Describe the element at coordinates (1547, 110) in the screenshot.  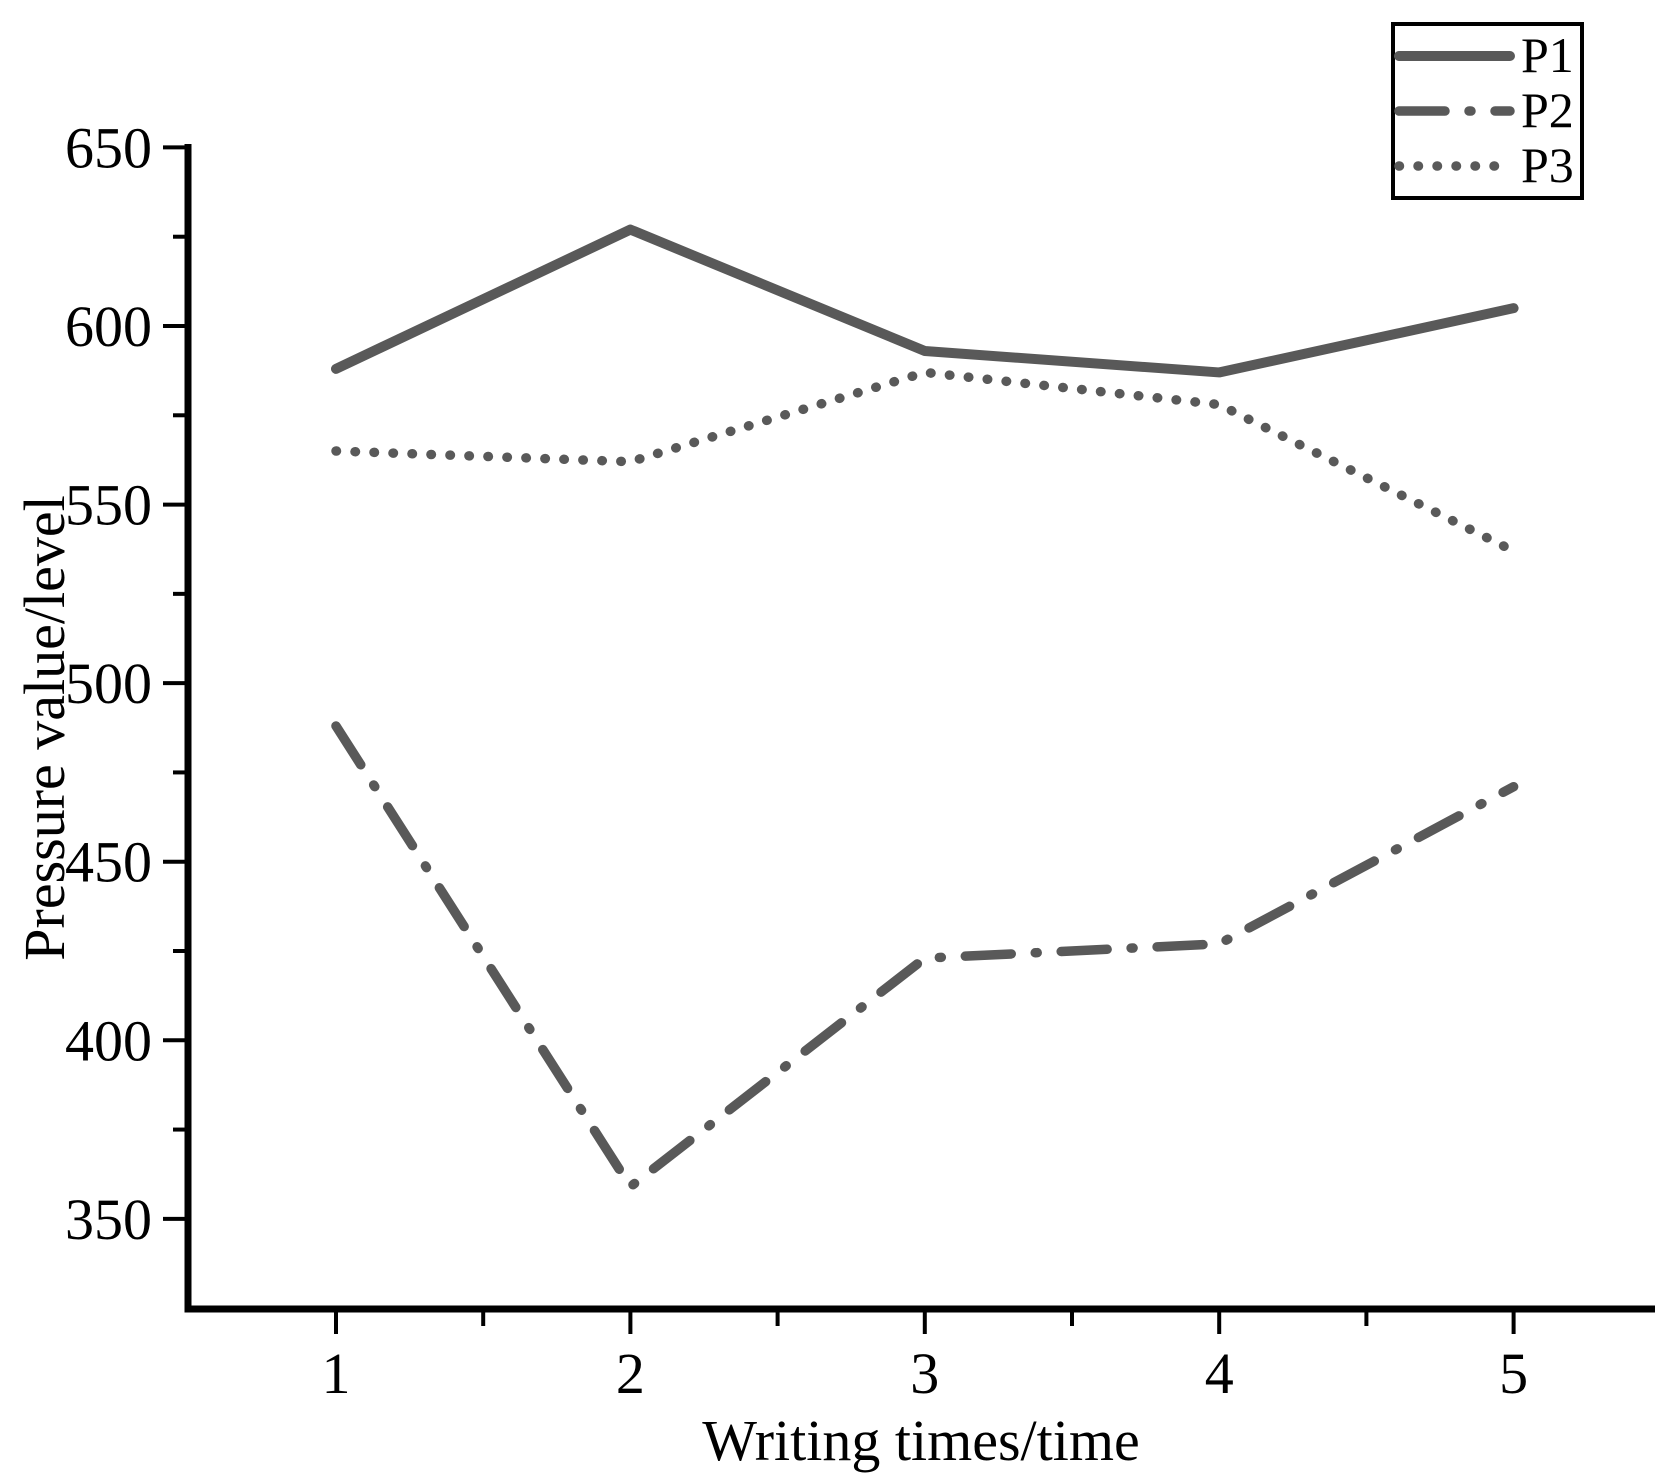
I see `legend-label-p2: P2` at that location.